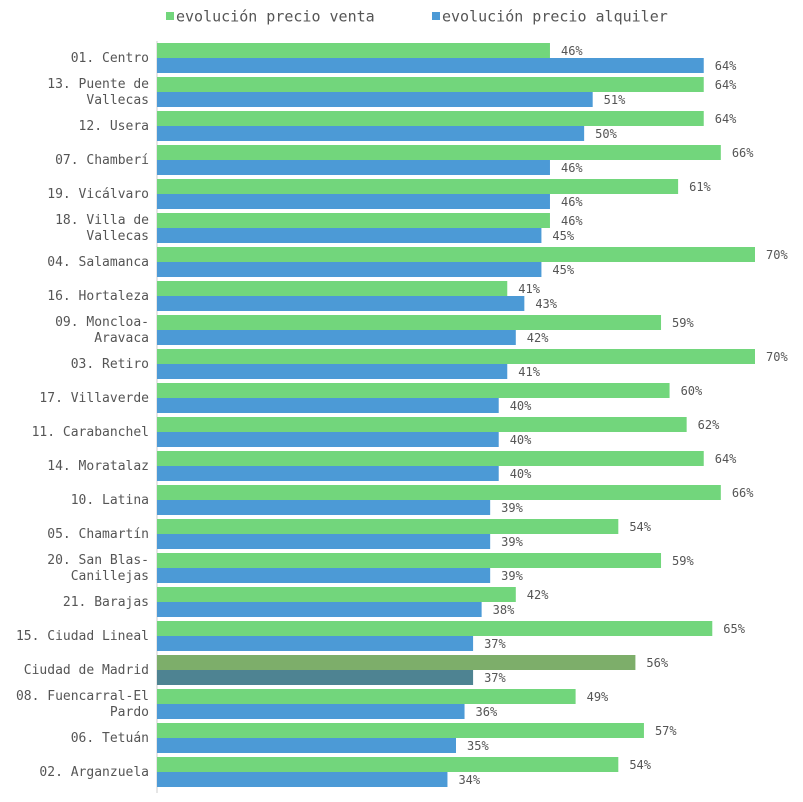 The width and height of the screenshot is (803, 802). What do you see at coordinates (110, 500) in the screenshot?
I see `category-label: 10. Latina` at bounding box center [110, 500].